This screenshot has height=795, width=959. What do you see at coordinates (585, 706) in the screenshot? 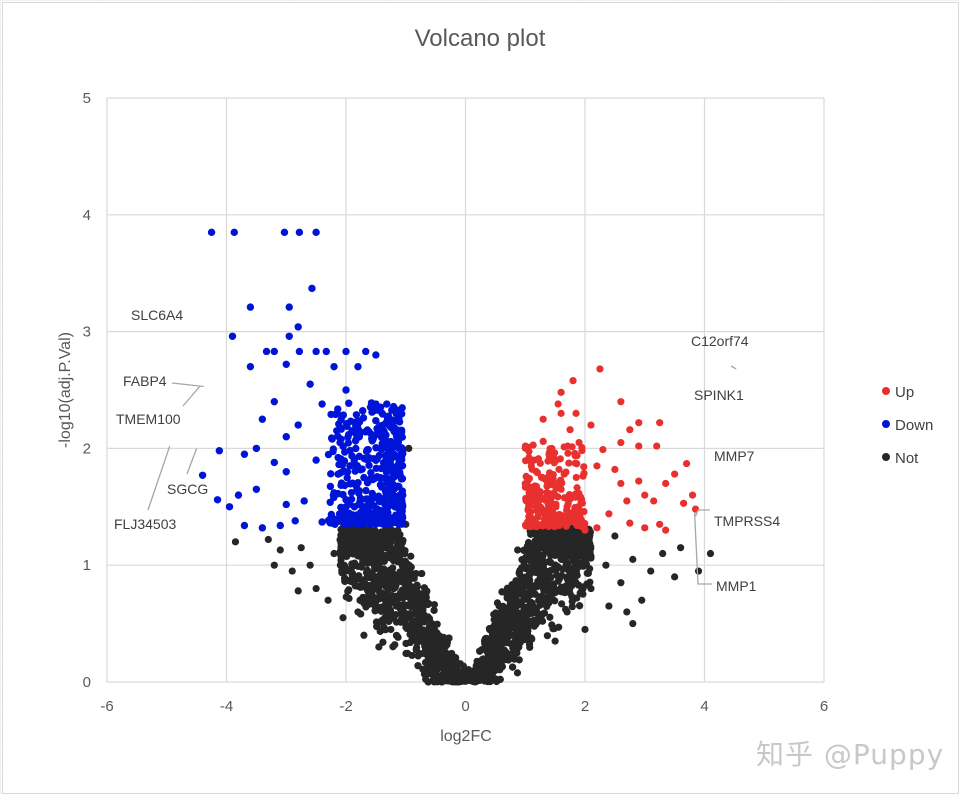
I see `x-tick-label: 2` at bounding box center [585, 706].